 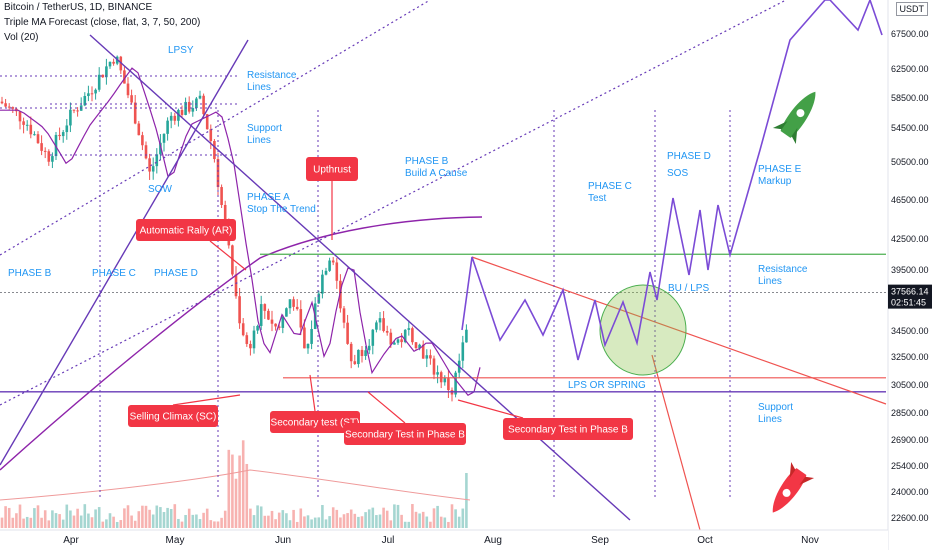 What do you see at coordinates (910, 128) in the screenshot?
I see `price-tick-label: 54500.00` at bounding box center [910, 128].